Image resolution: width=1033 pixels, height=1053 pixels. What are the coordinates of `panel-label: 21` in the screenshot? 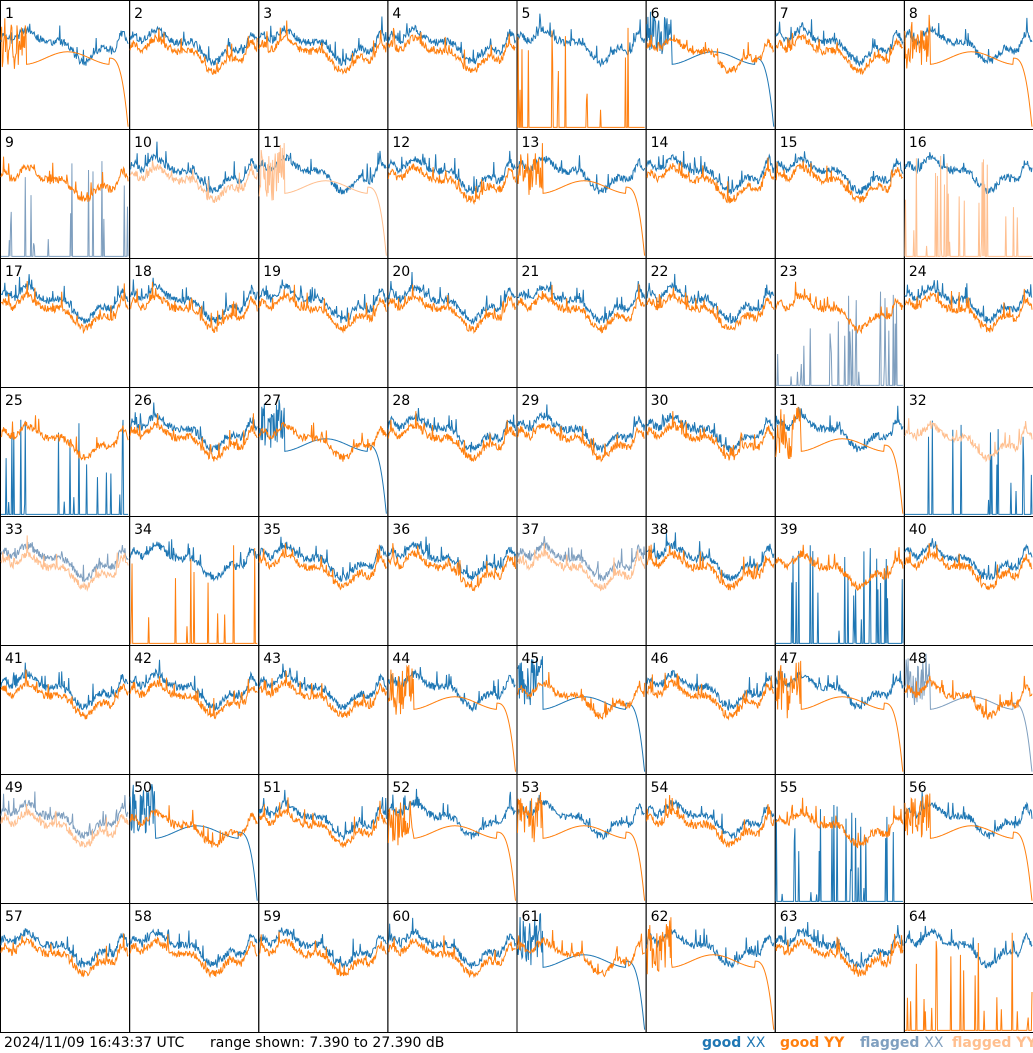 It's located at (531, 272).